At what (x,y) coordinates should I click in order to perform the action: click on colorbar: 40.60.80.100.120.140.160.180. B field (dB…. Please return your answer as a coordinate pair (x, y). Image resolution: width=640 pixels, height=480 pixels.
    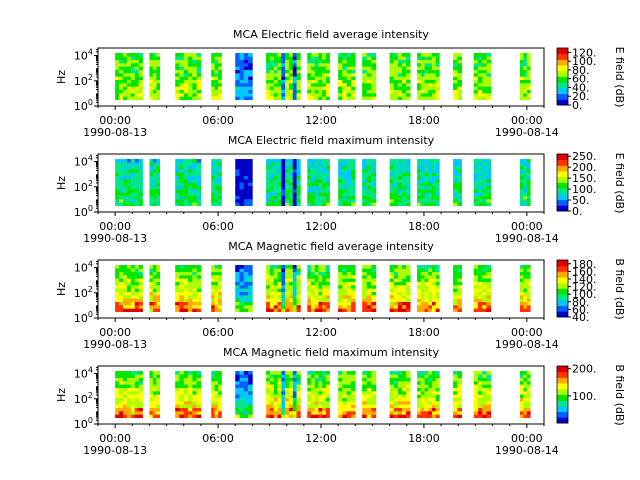
    Looking at the image, I should click on (591, 291).